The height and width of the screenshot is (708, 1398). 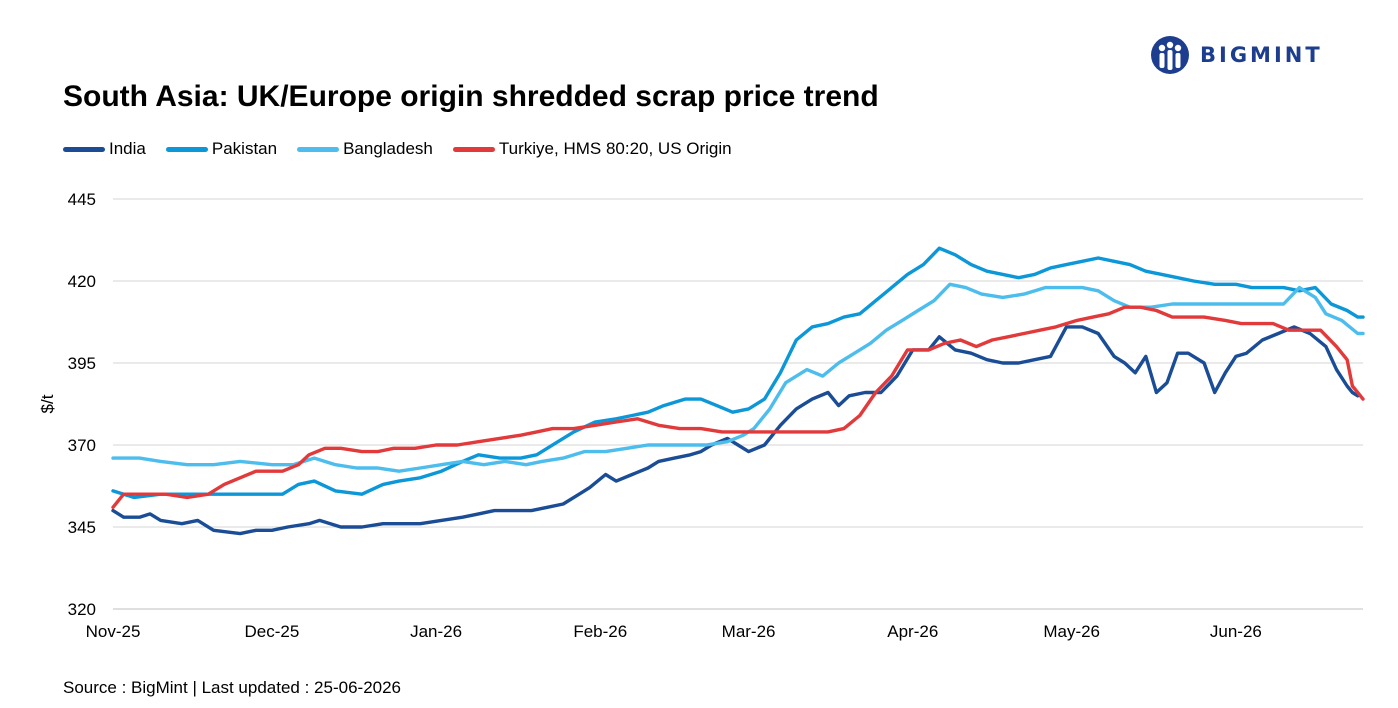 I want to click on y-axis-label: $/t, so click(x=47, y=403).